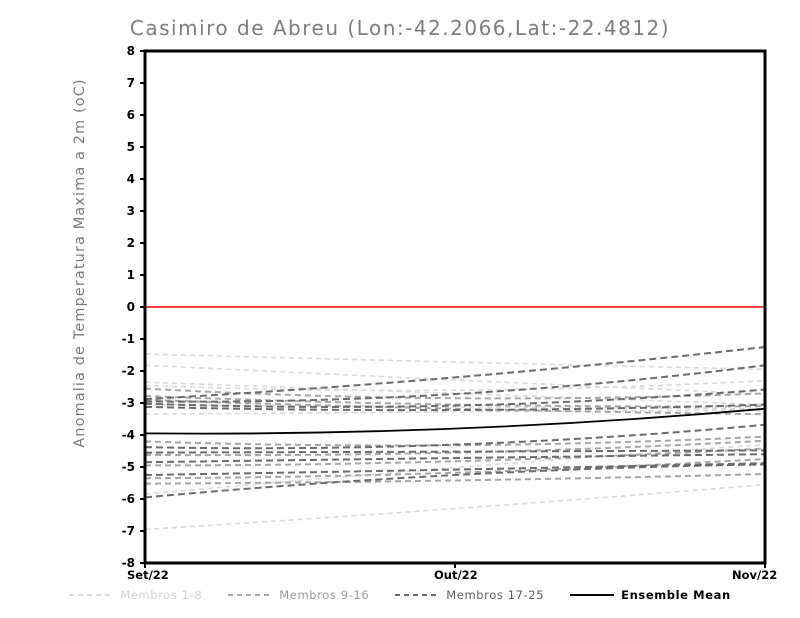 The image size is (800, 618). Describe the element at coordinates (676, 595) in the screenshot. I see `legend-label: Ensemble Mean` at that location.